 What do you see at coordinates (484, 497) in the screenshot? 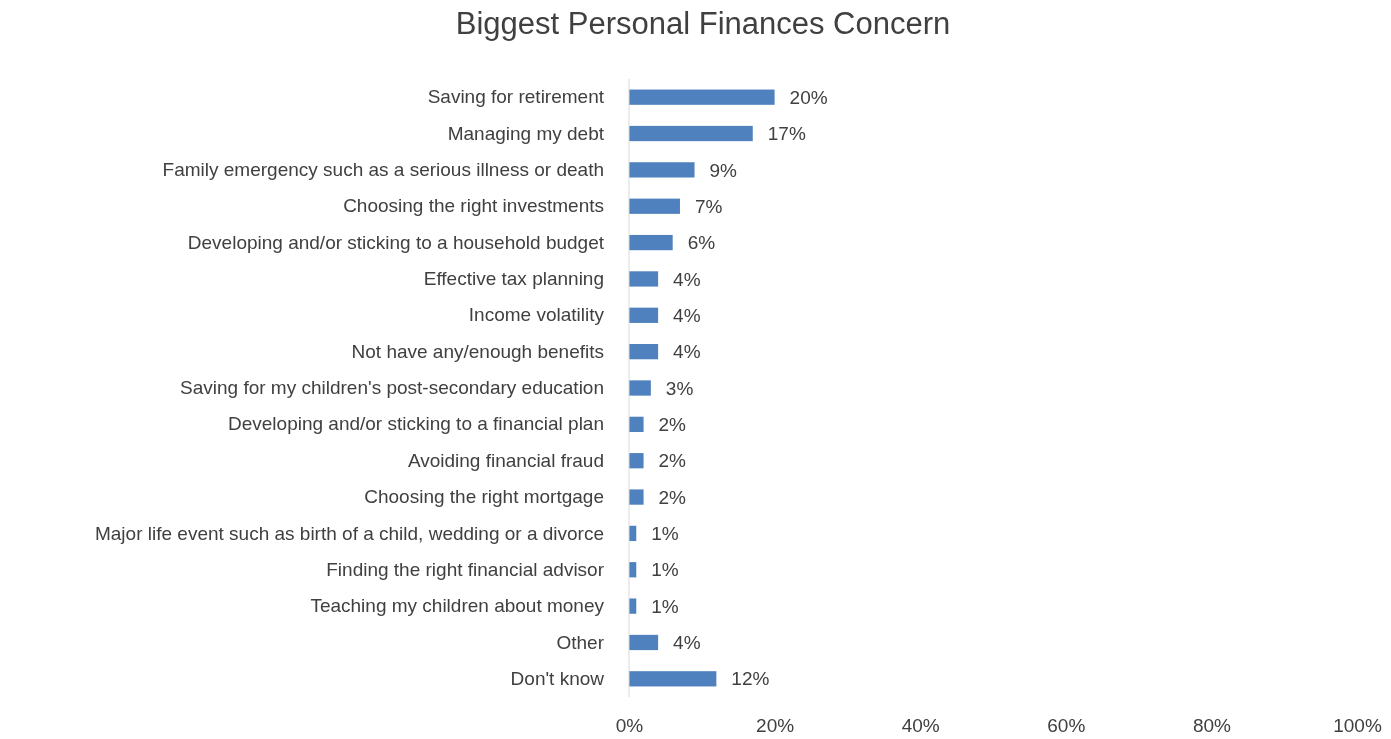
I see `y-tick-label: Choosing the right mortgage` at bounding box center [484, 497].